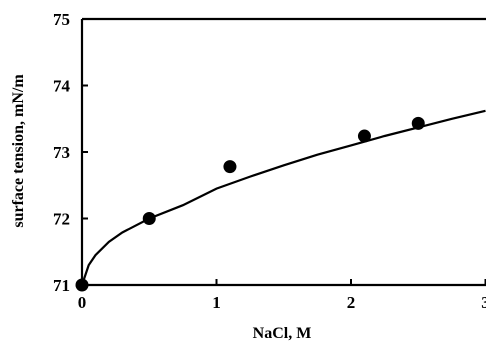 This screenshot has height=342, width=486. Describe the element at coordinates (216, 302) in the screenshot. I see `x-tick-label: 1` at that location.